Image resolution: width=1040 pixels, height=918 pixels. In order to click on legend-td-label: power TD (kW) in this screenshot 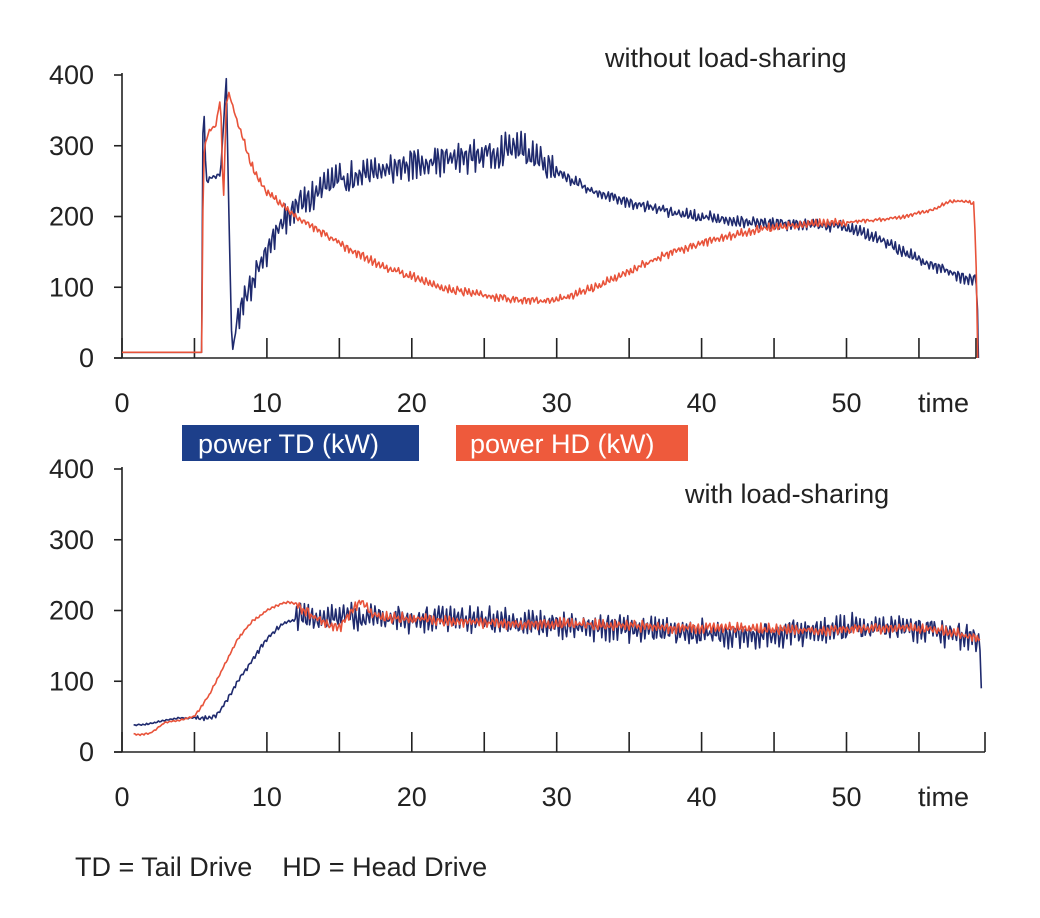, I will do `click(288, 444)`.